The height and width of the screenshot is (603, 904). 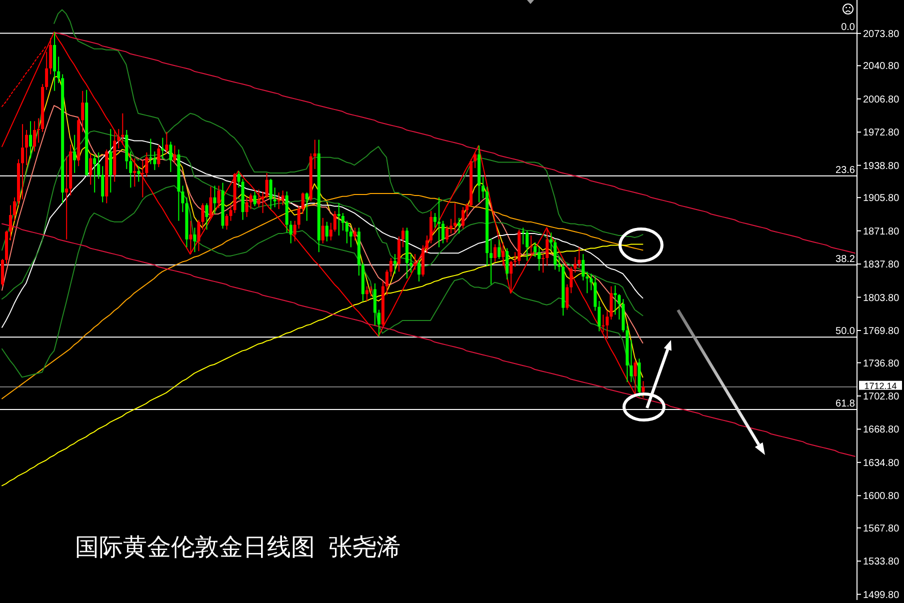 I want to click on annotation: 0.0, so click(x=848, y=28).